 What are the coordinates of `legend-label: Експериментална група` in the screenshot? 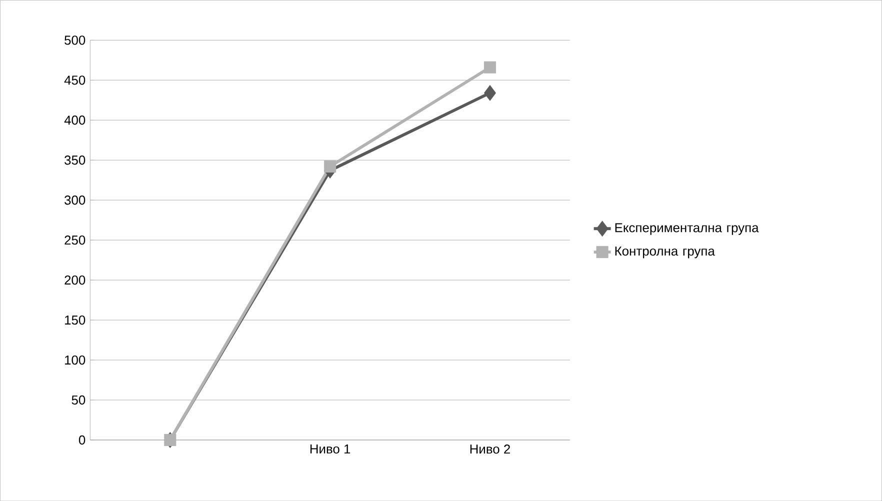 It's located at (687, 229).